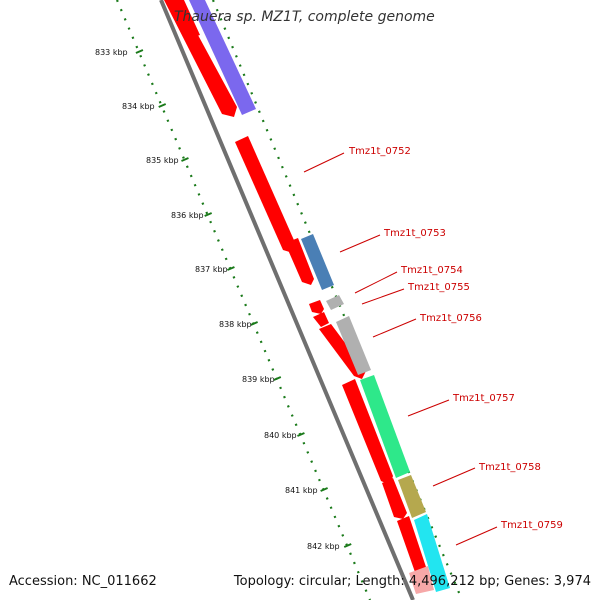  I want to click on feature-cyan, so click(432, 553).